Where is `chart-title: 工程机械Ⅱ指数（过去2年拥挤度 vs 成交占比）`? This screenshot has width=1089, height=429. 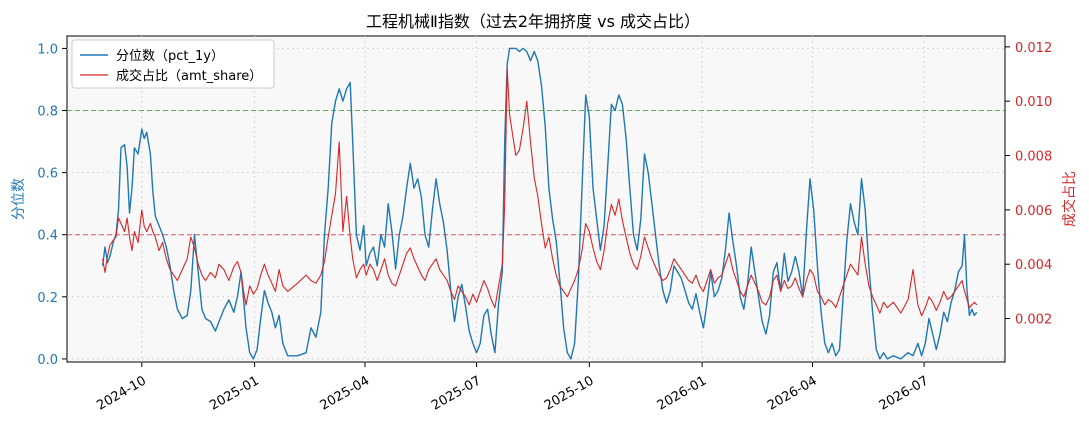
chart-title: 工程机械Ⅱ指数（过去2年拥挤度 vs 成交占比） is located at coordinates (533, 21).